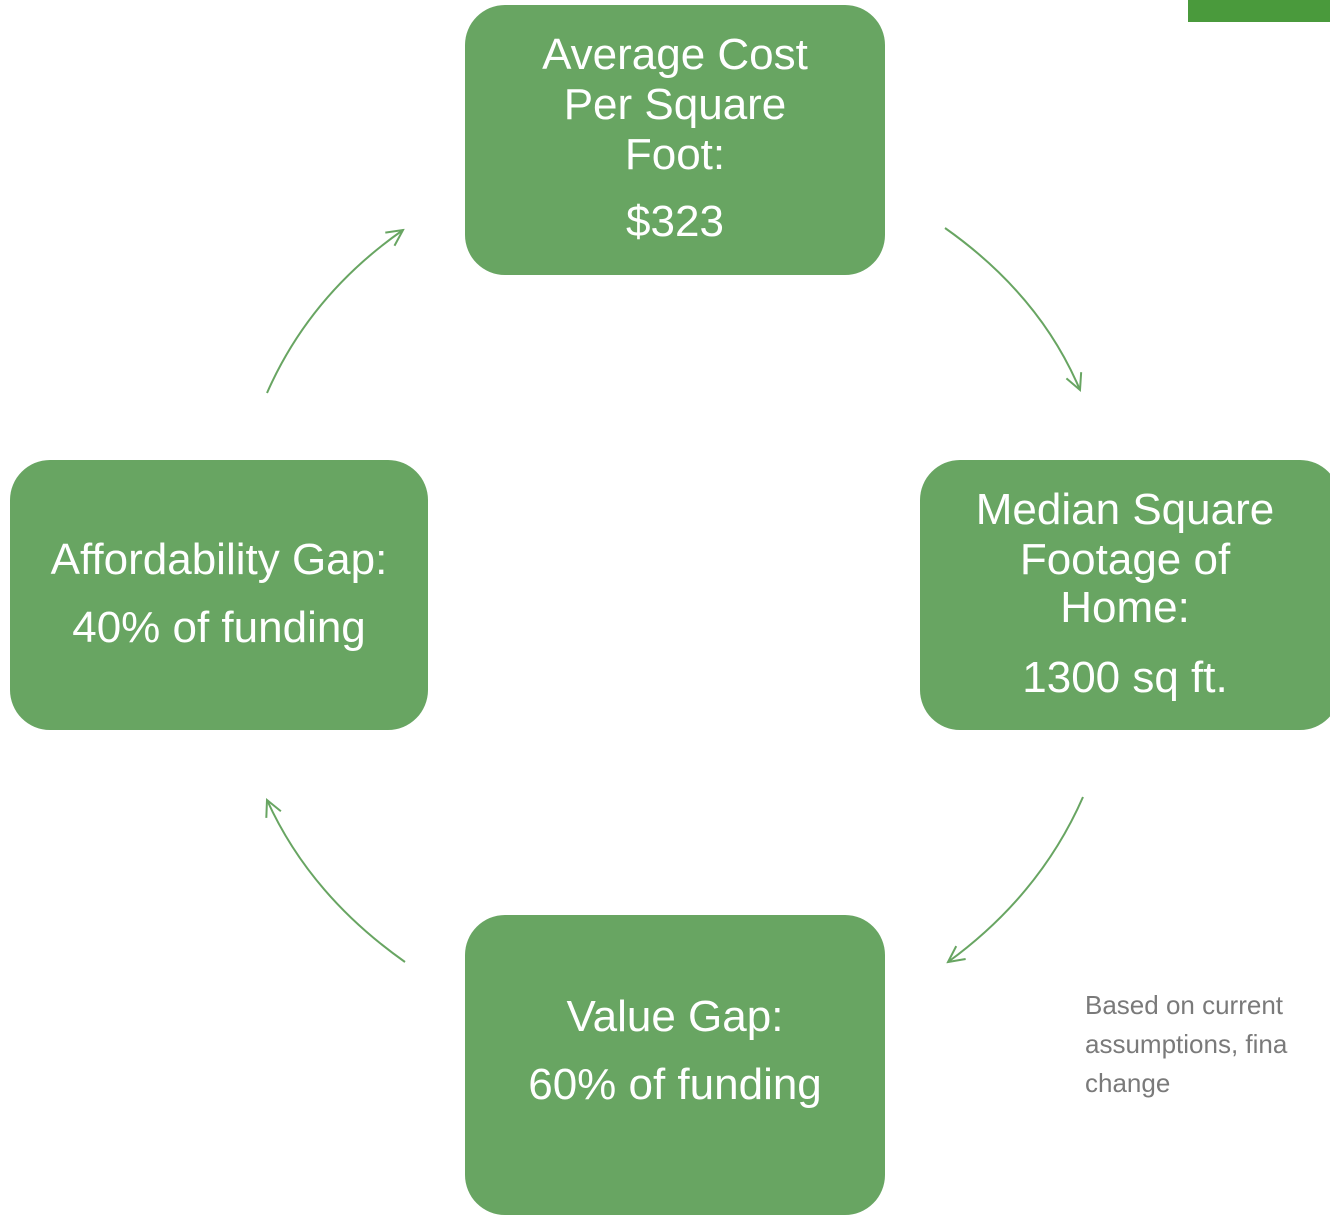 Image resolution: width=1330 pixels, height=1215 pixels. What do you see at coordinates (1259, 11) in the screenshot?
I see `corner-tab` at bounding box center [1259, 11].